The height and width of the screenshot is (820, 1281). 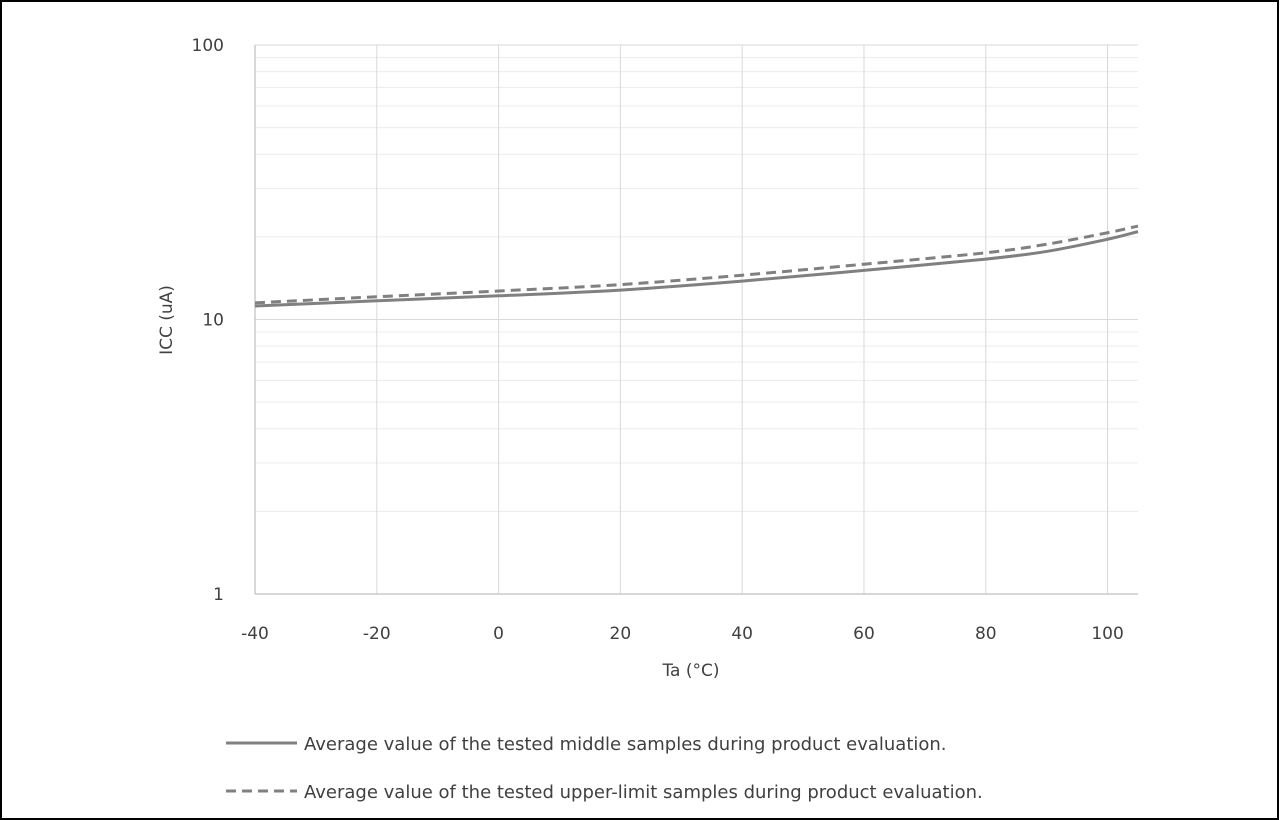 What do you see at coordinates (213, 321) in the screenshot?
I see `y-tick-label: 10` at bounding box center [213, 321].